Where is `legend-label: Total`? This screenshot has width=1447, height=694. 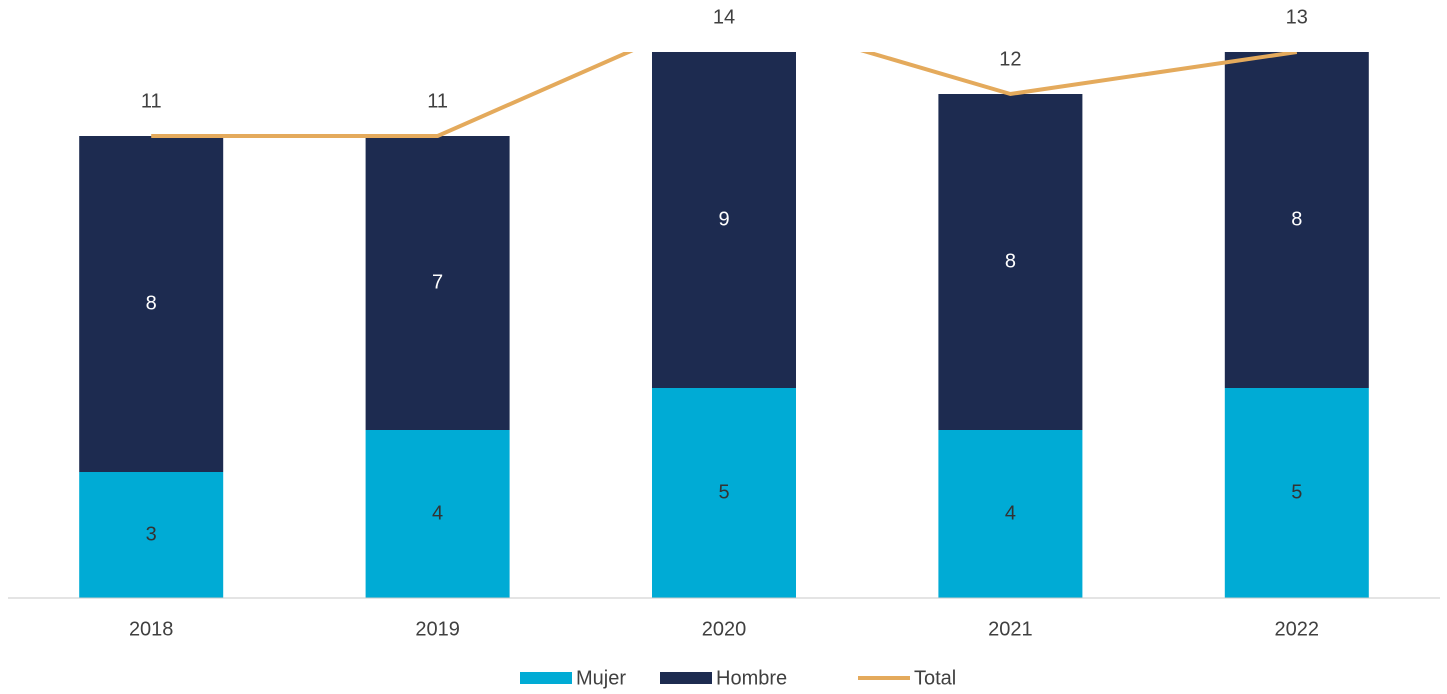 legend-label: Total is located at coordinates (935, 678).